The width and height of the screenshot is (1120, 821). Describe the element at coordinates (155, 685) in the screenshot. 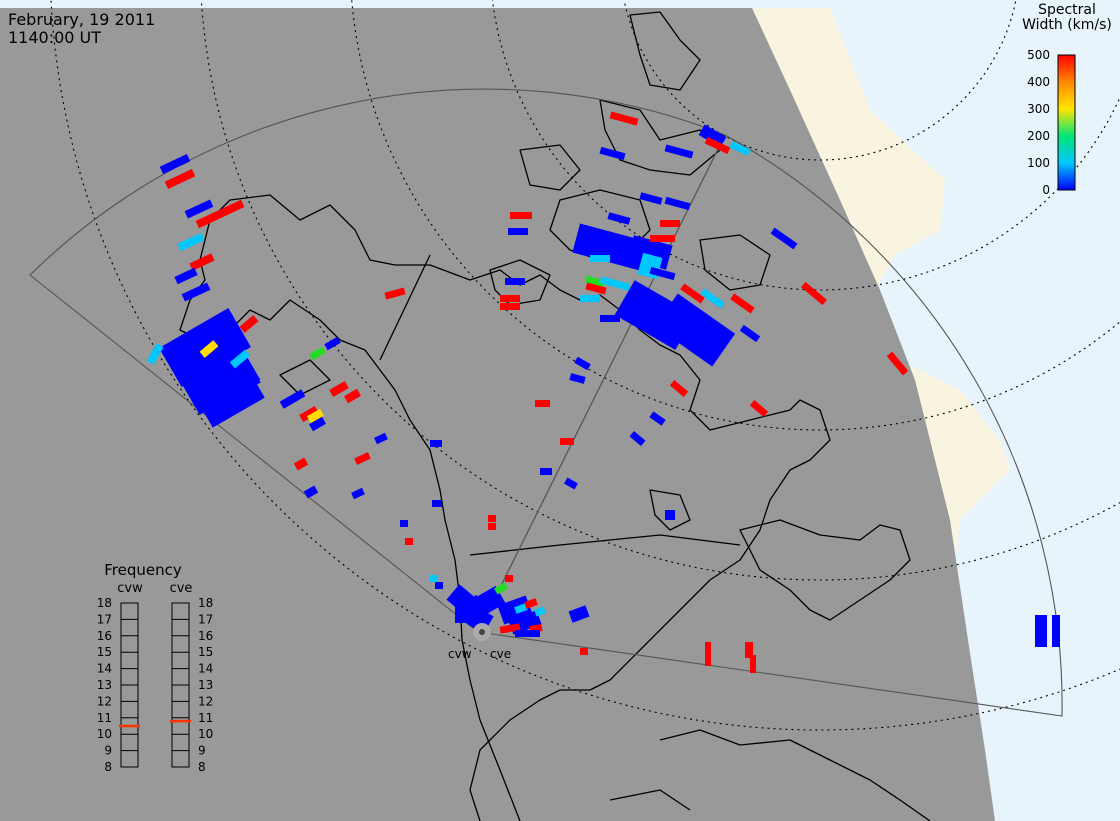

I see `frequency-scale: 18 18 17 17 16 16 15 15 14 14 13 13 12 12 11 11 10 10 9 9 8 8` at that location.